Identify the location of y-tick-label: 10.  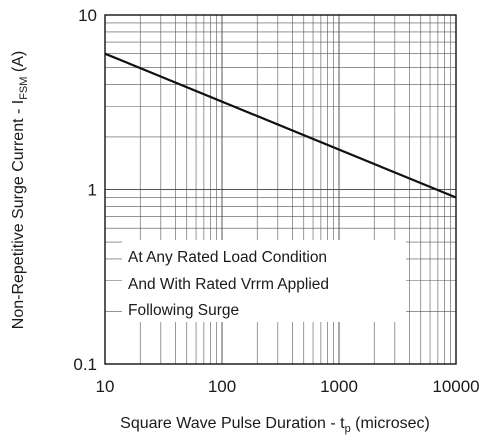
(87, 15).